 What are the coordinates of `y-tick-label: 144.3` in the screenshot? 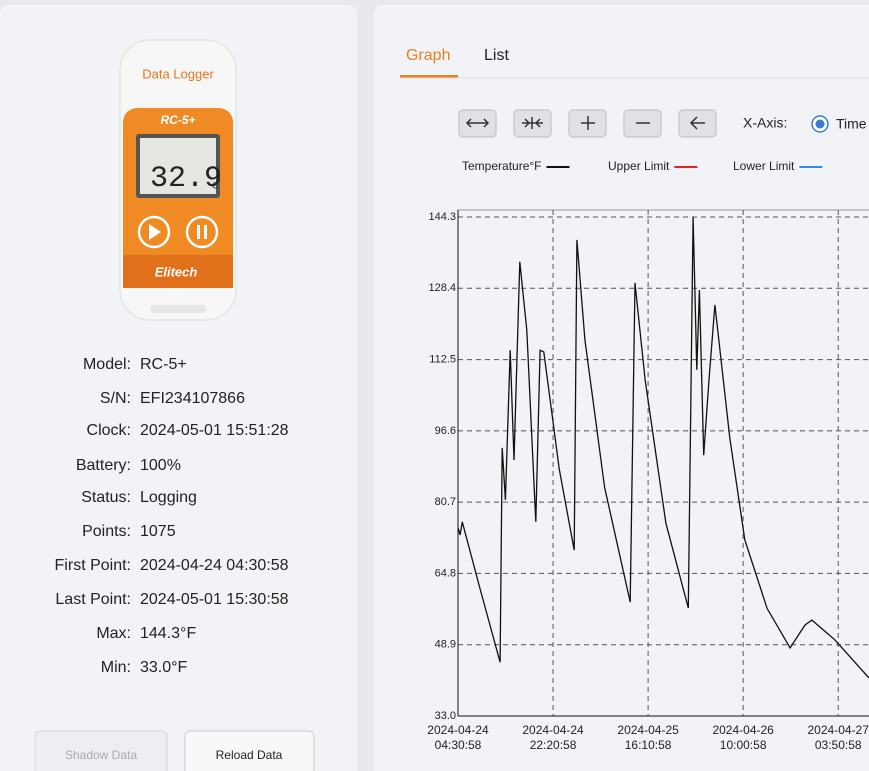 It's located at (442, 217).